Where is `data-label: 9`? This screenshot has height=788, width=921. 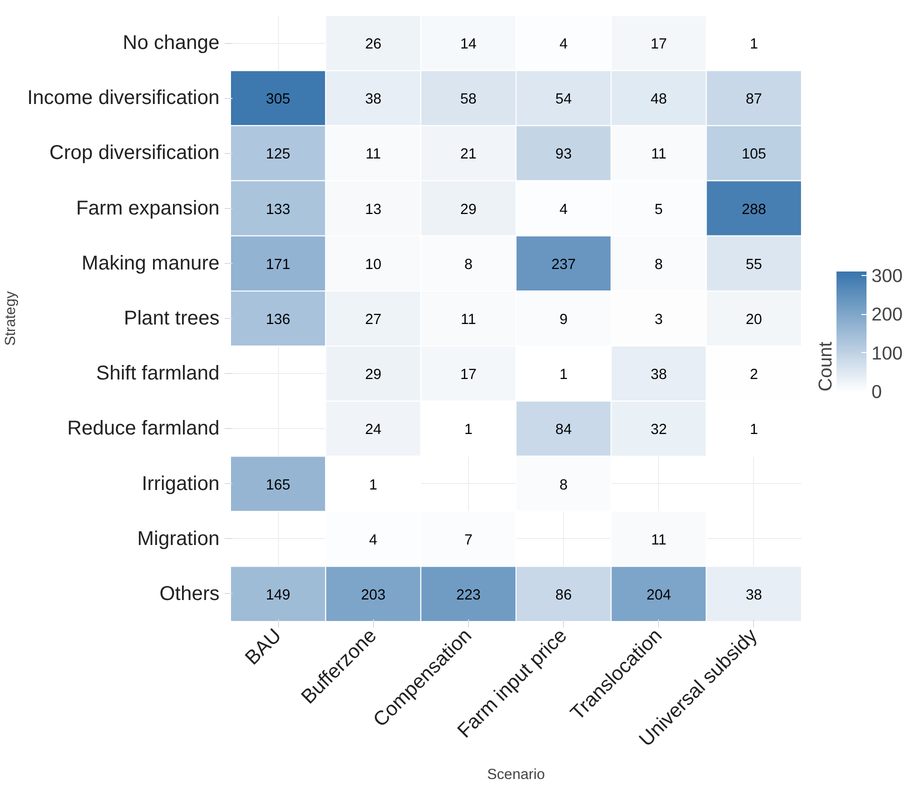
data-label: 9 is located at coordinates (564, 320).